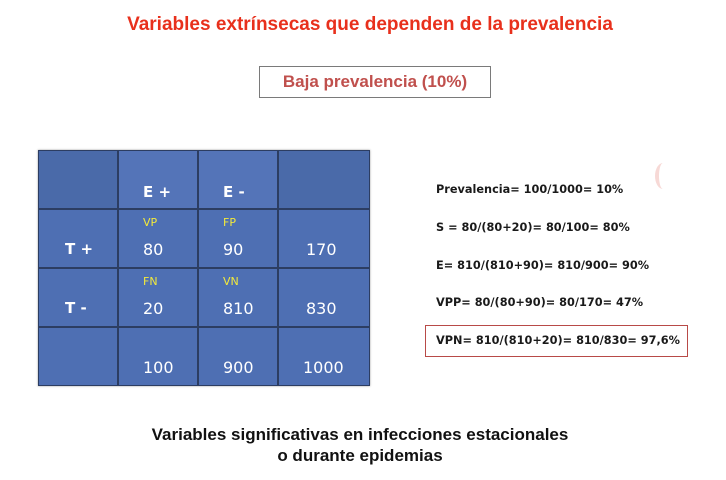  I want to click on row-label-t-plus: T +, so click(79, 249).